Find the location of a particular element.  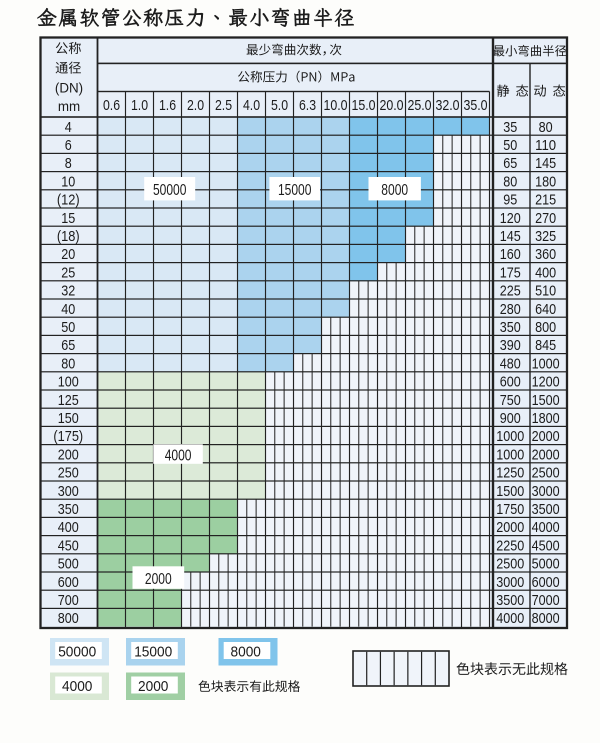

svg-text: 2.5 is located at coordinates (223, 106).